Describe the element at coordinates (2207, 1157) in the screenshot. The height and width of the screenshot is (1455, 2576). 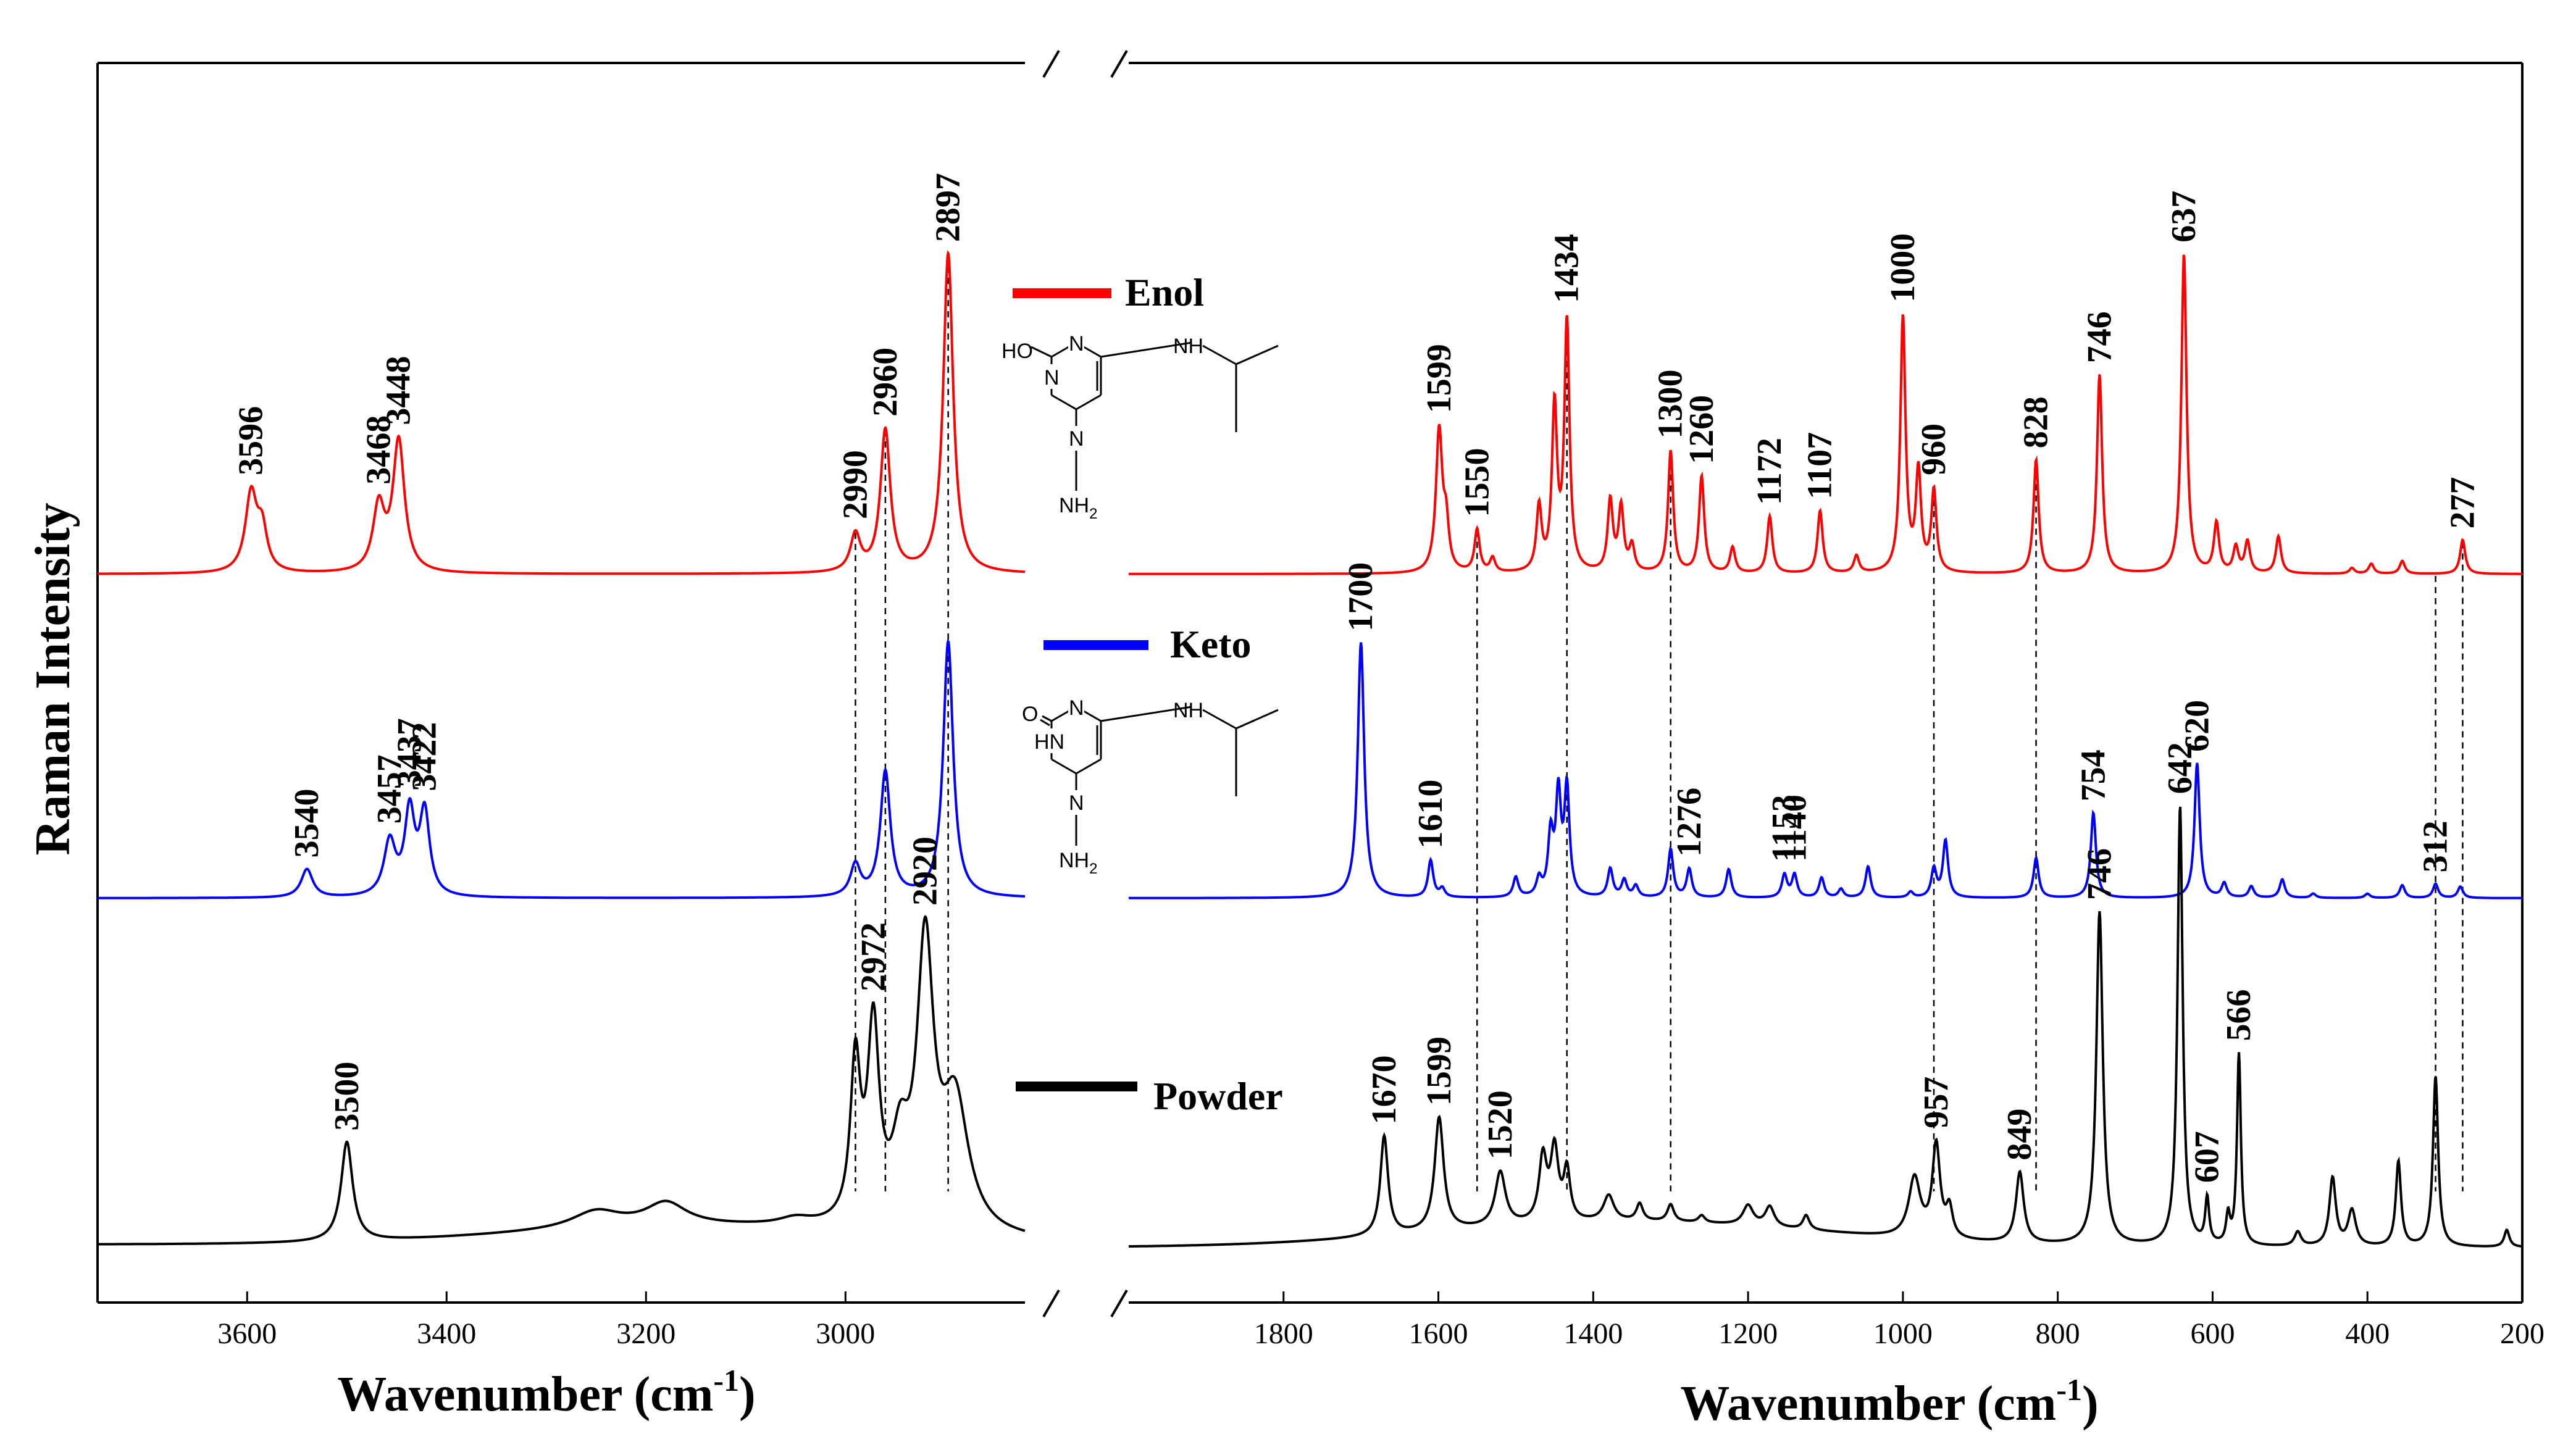
I see `peak-label-powder-607: 607` at that location.